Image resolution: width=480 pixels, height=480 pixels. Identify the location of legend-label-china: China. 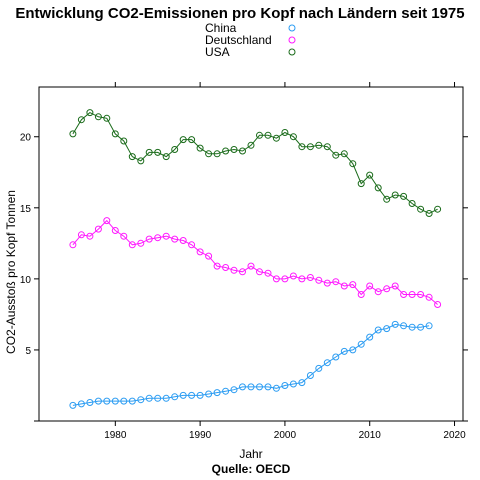
(221, 28).